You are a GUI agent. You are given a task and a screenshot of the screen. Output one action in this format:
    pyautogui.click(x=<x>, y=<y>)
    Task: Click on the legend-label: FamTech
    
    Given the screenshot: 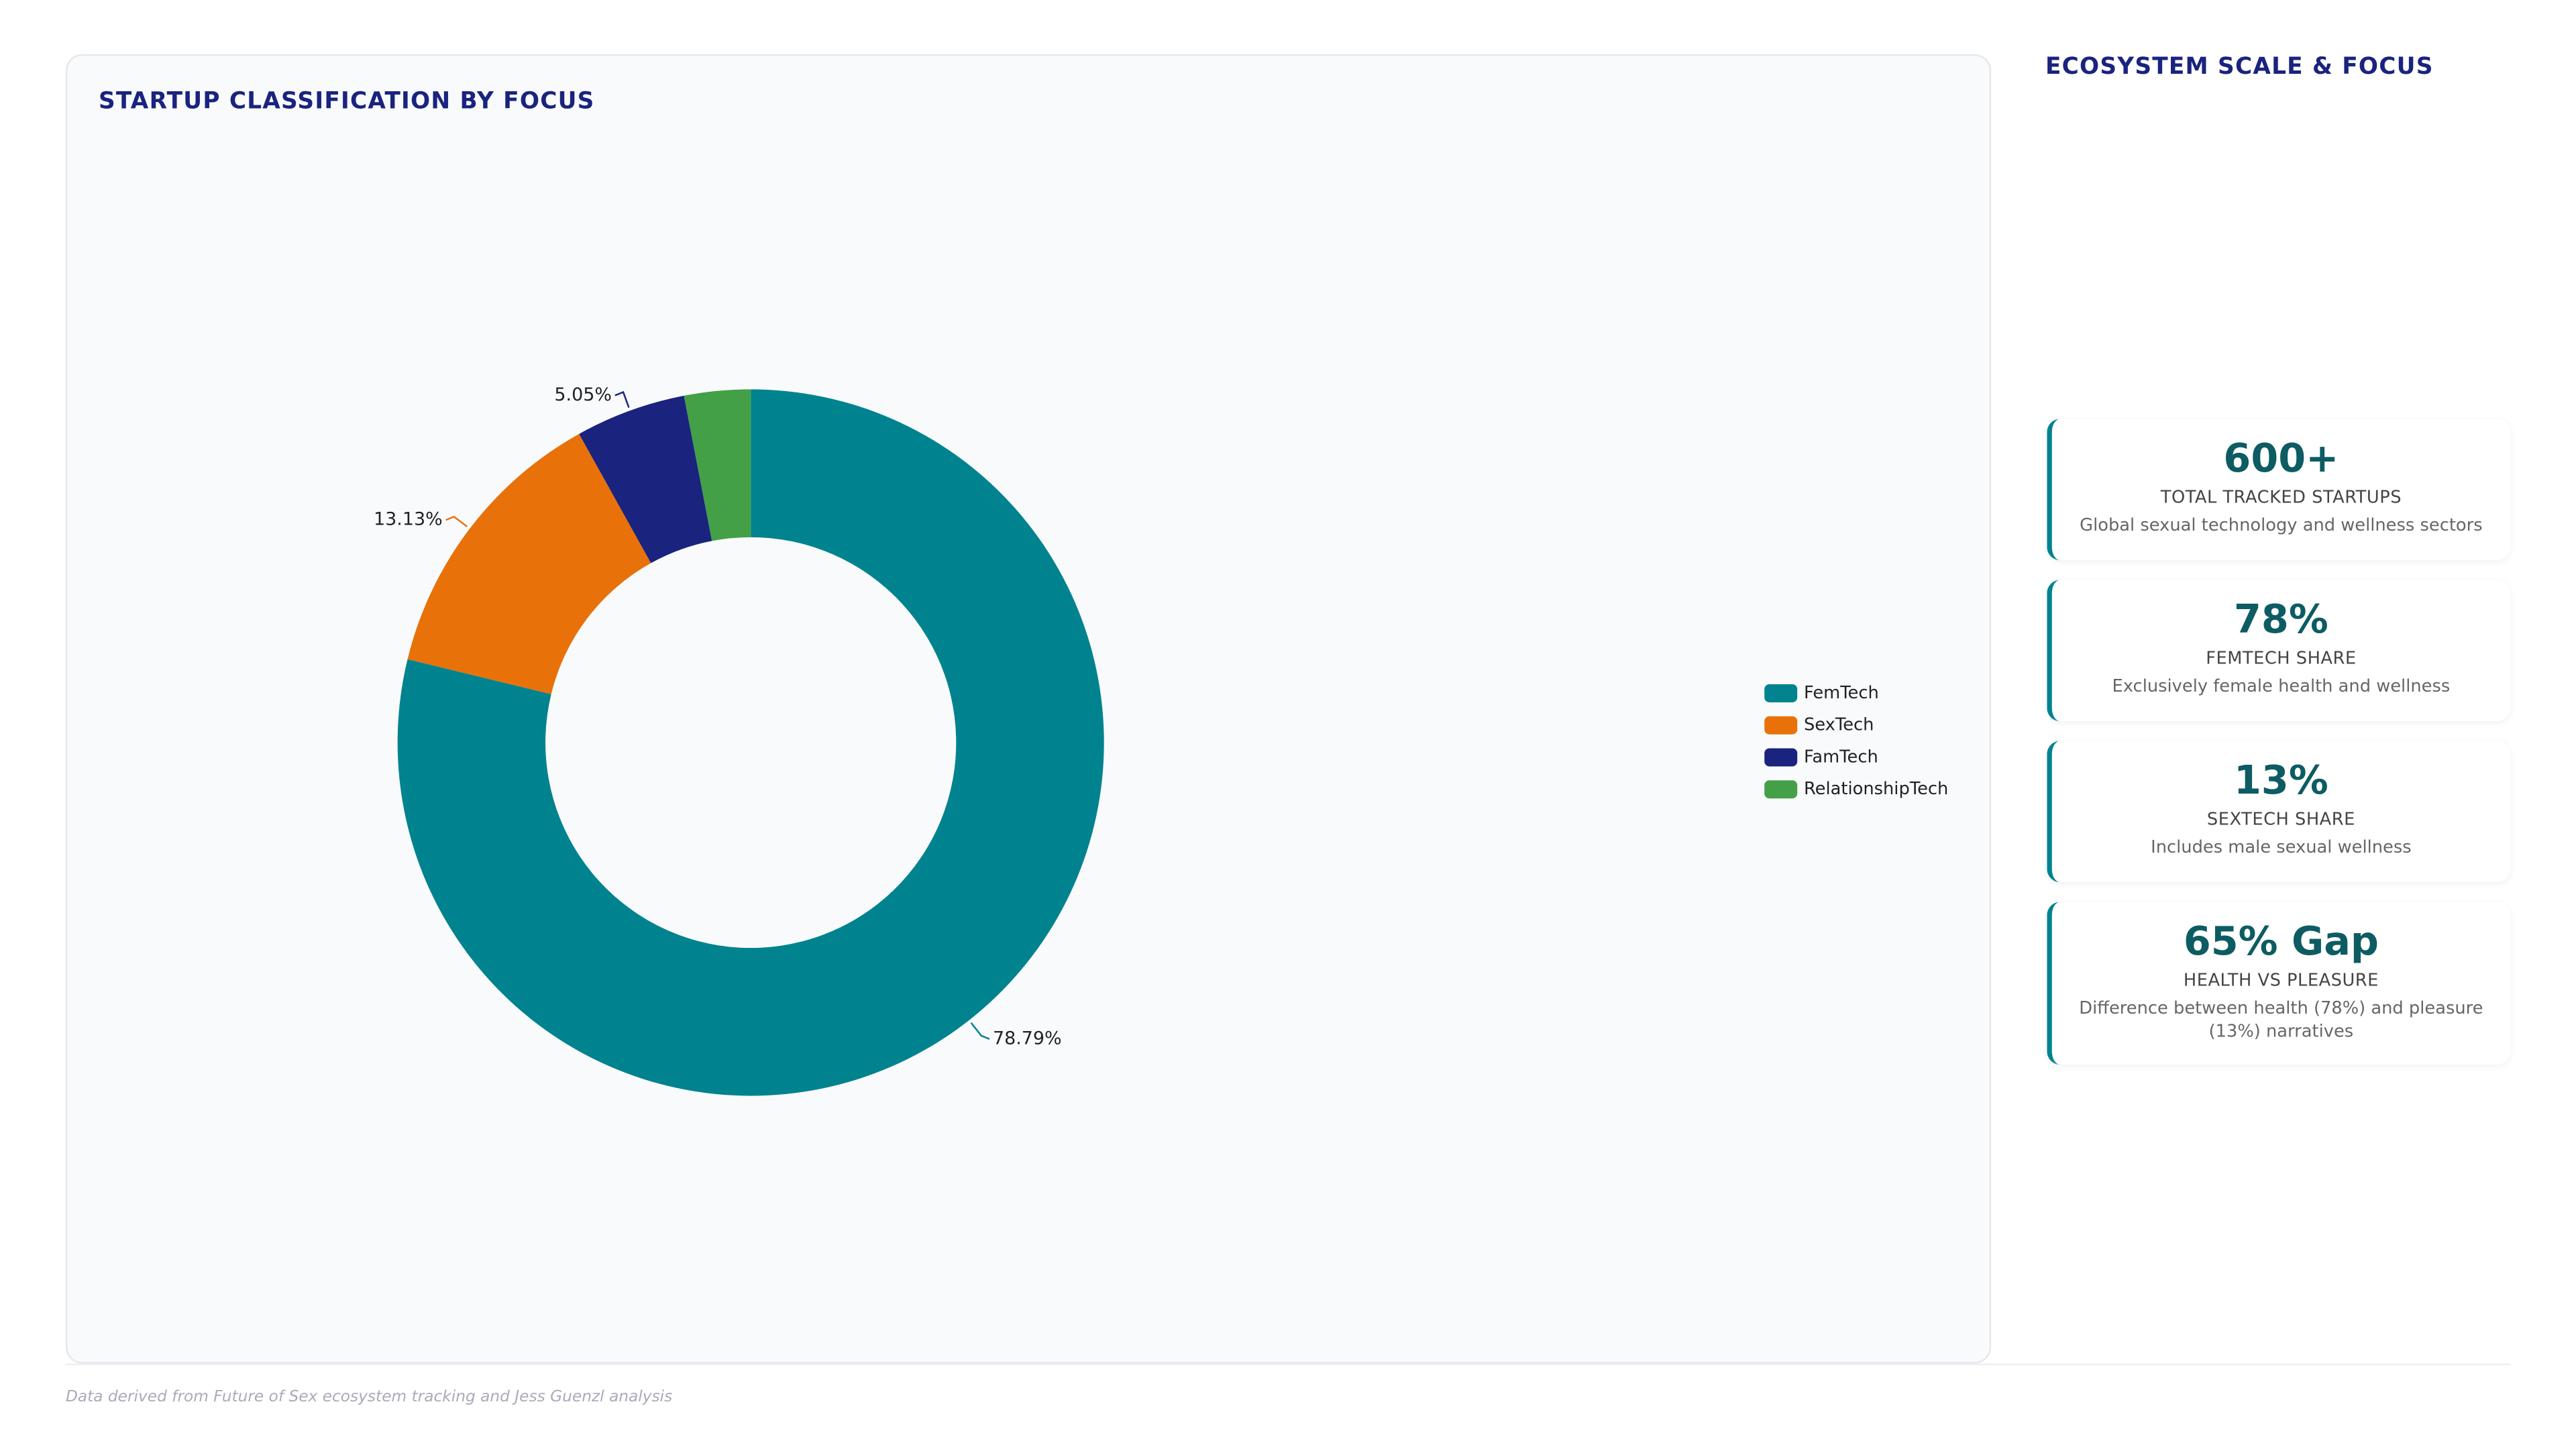 What is the action you would take?
    pyautogui.click(x=1841, y=757)
    